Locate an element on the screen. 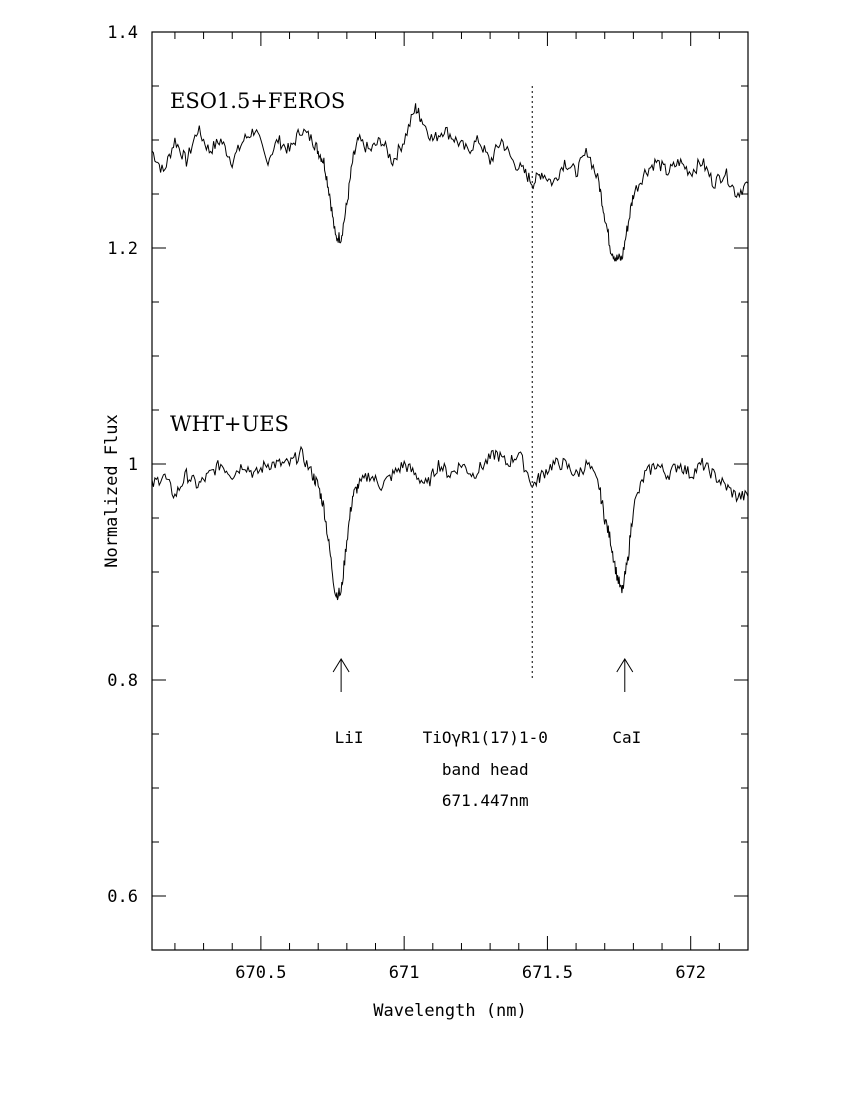  y-tick-label: 1.4 is located at coordinates (122, 33).